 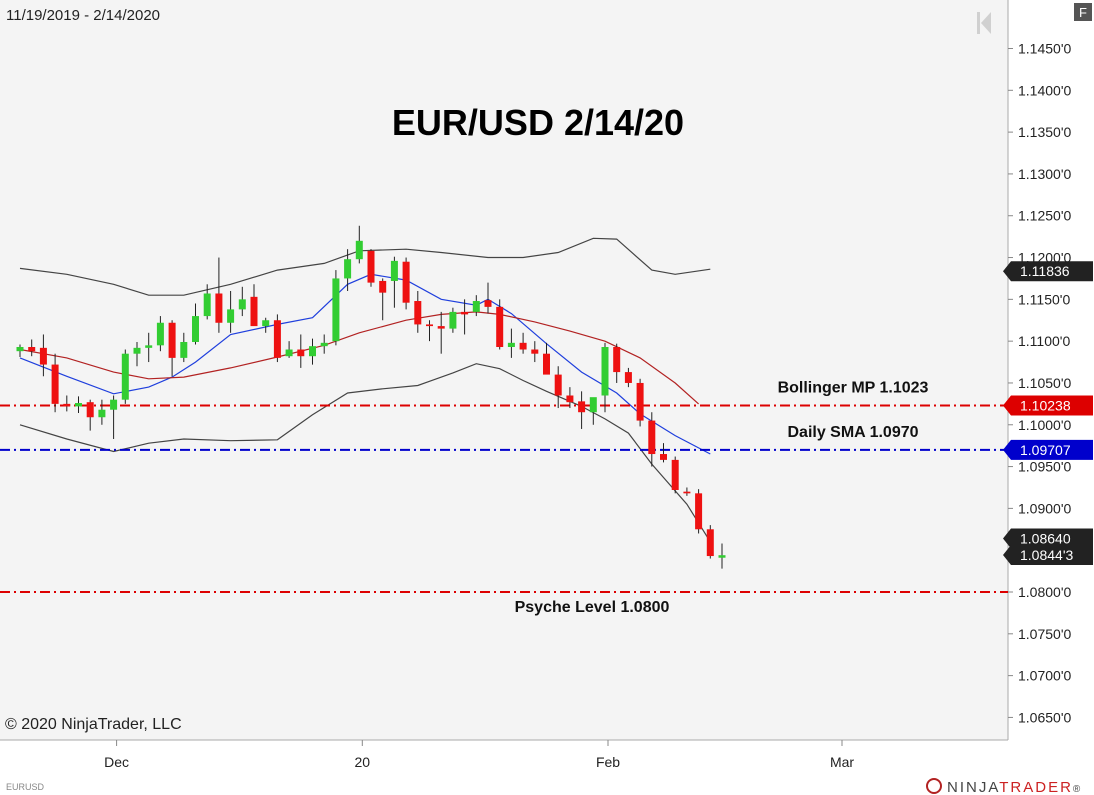 What do you see at coordinates (1044, 717) in the screenshot?
I see `y-tick-label: 1.0650'0` at bounding box center [1044, 717].